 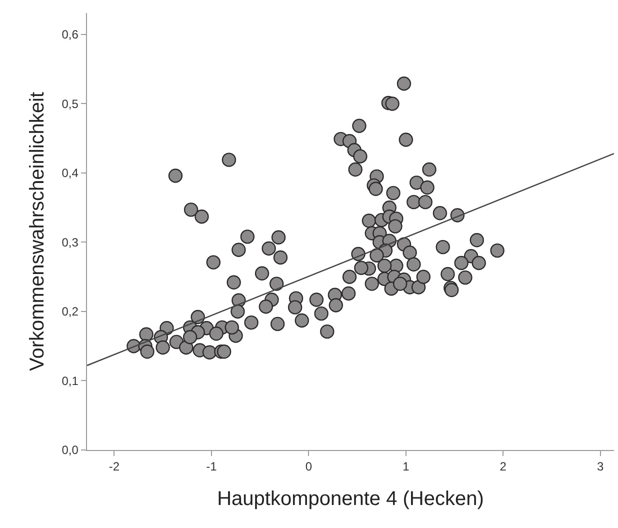 What do you see at coordinates (70, 173) in the screenshot?
I see `y-tick-label: 0,4` at bounding box center [70, 173].